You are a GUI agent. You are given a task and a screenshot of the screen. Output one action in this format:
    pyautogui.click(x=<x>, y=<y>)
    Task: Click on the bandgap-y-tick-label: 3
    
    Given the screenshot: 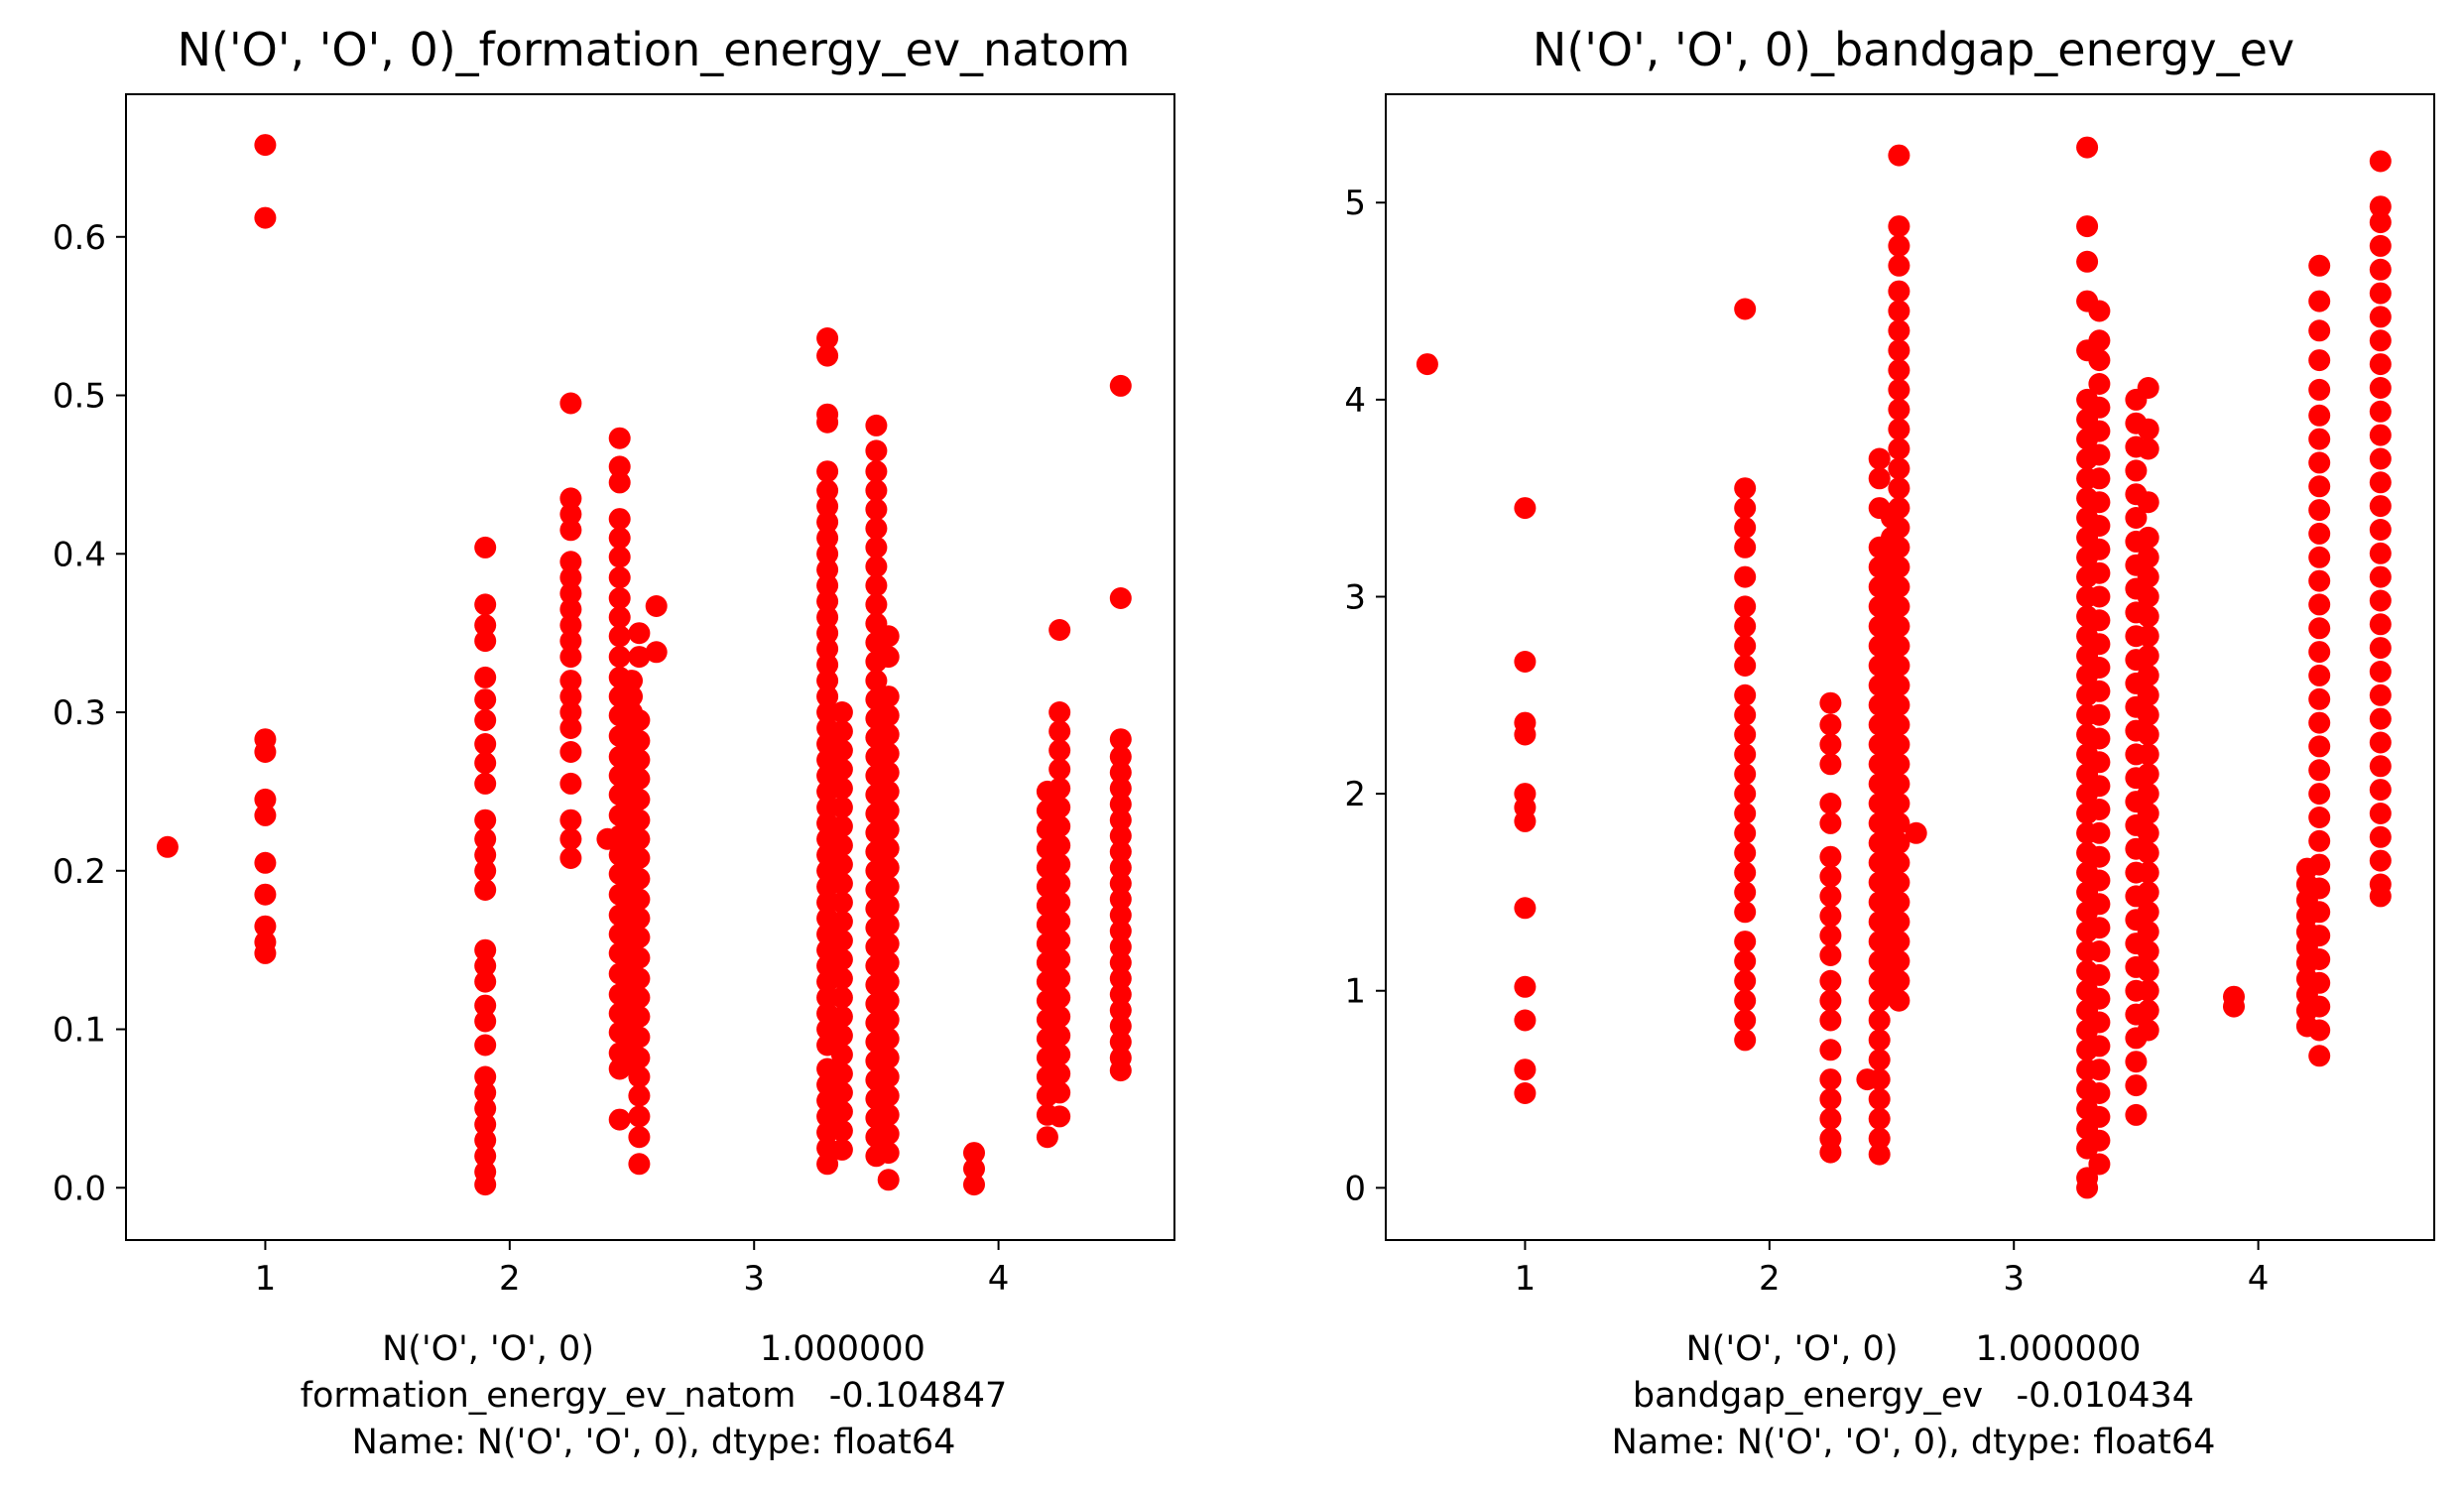 What is the action you would take?
    pyautogui.click(x=1355, y=597)
    